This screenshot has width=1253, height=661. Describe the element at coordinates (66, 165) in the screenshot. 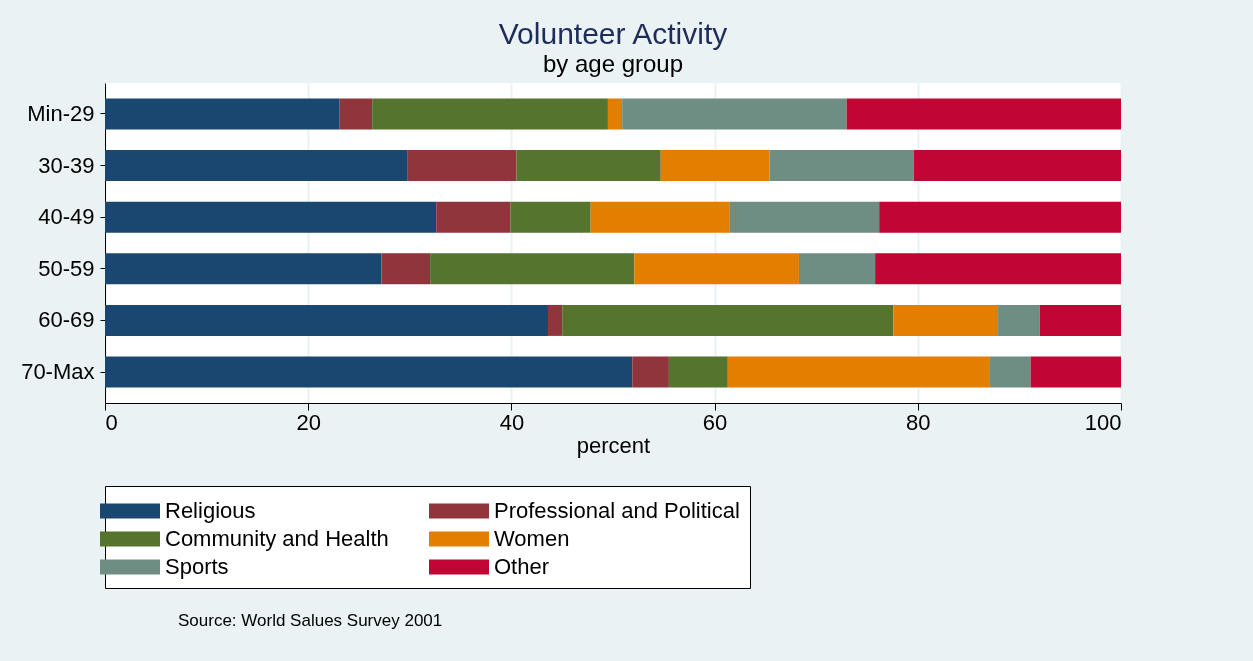

I see `y-tick-label: 30-39` at that location.